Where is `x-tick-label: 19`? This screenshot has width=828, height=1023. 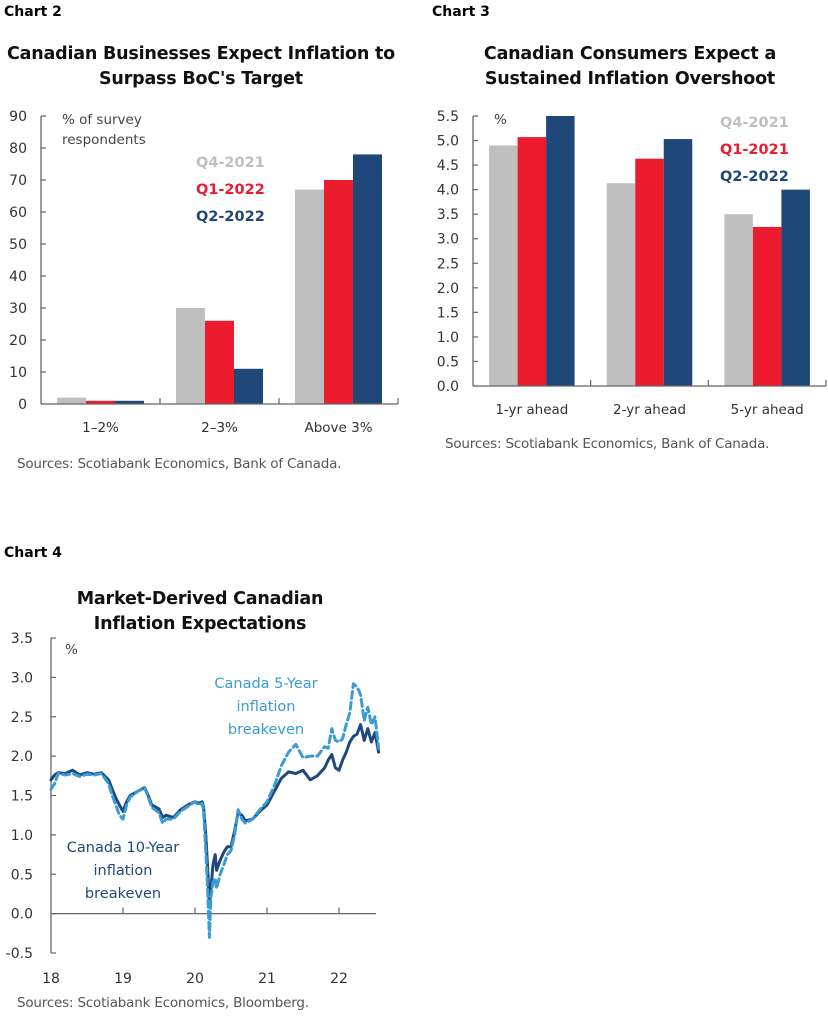
x-tick-label: 19 is located at coordinates (123, 979).